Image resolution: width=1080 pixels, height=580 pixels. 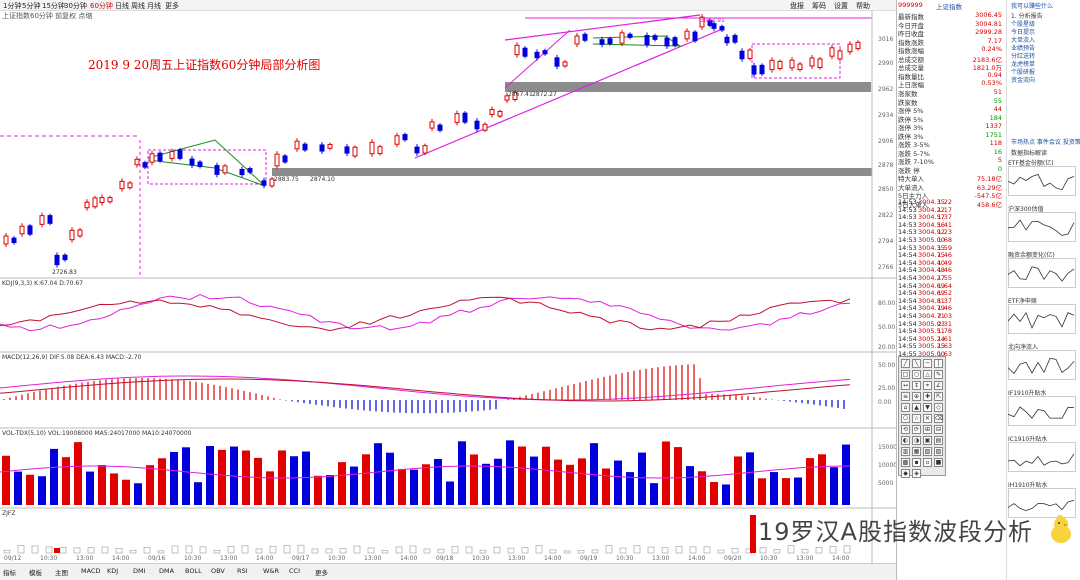 What do you see at coordinates (91, 571) in the screenshot?
I see `indicator-tab: MACD` at bounding box center [91, 571].